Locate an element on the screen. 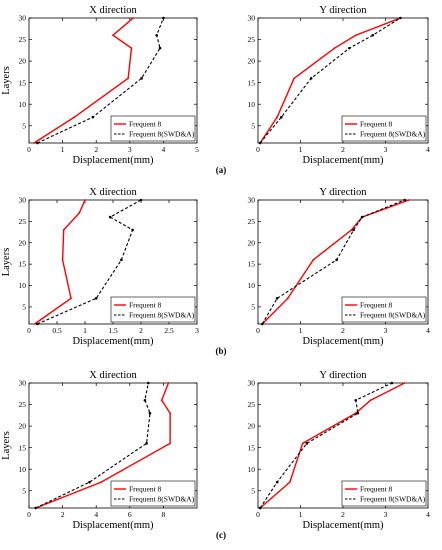 The height and width of the screenshot is (550, 442). row-label: (a) is located at coordinates (221, 170).